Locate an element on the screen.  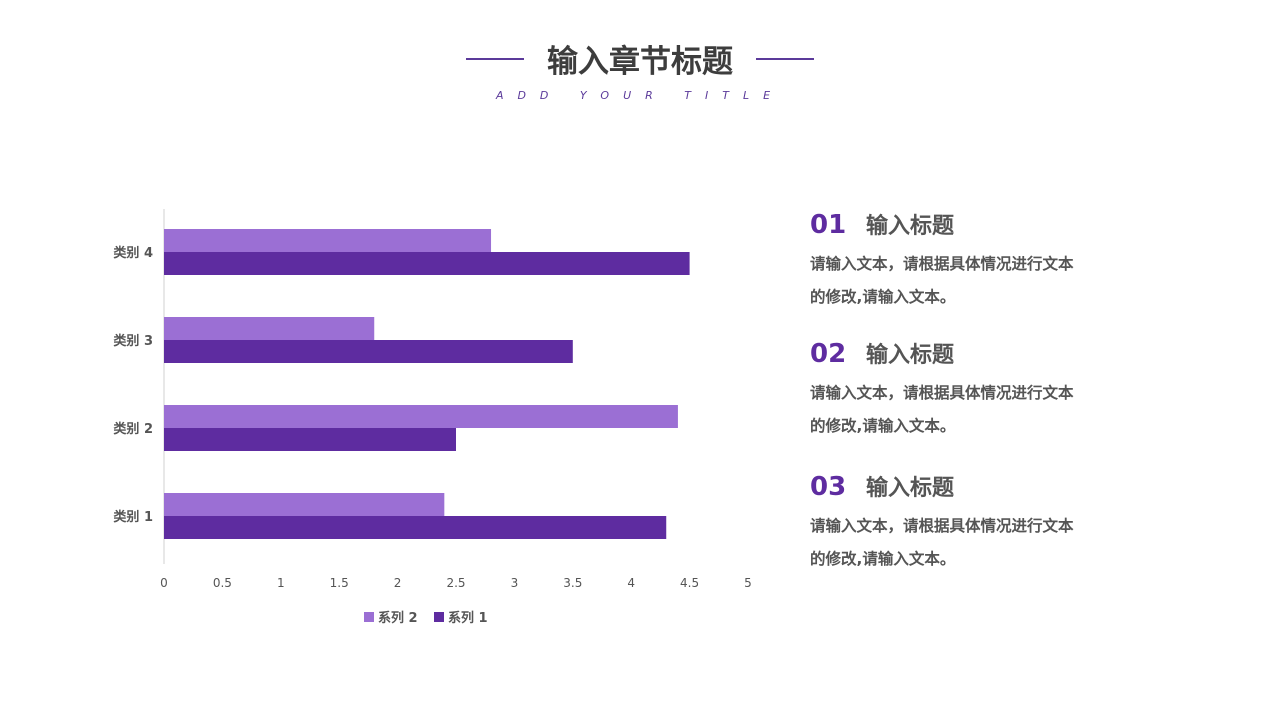
x-tick-label: 0.5 is located at coordinates (222, 583).